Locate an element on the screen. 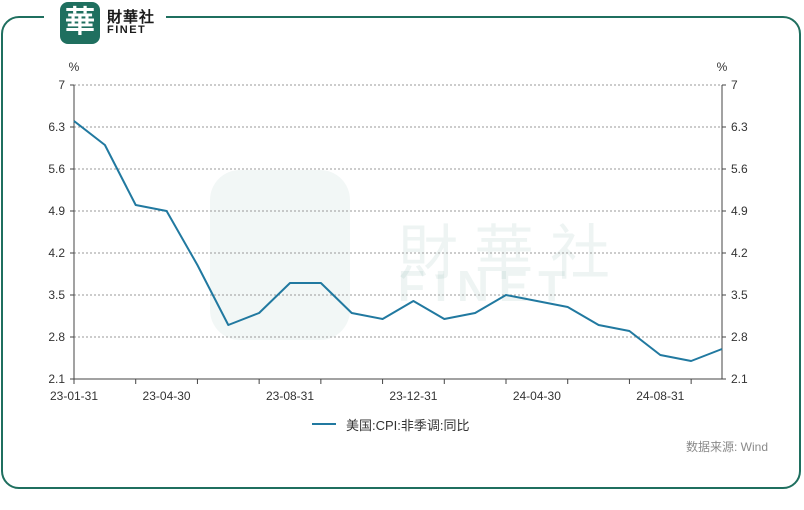  legend: 美国:CPI:非季调:同比 is located at coordinates (391, 424).